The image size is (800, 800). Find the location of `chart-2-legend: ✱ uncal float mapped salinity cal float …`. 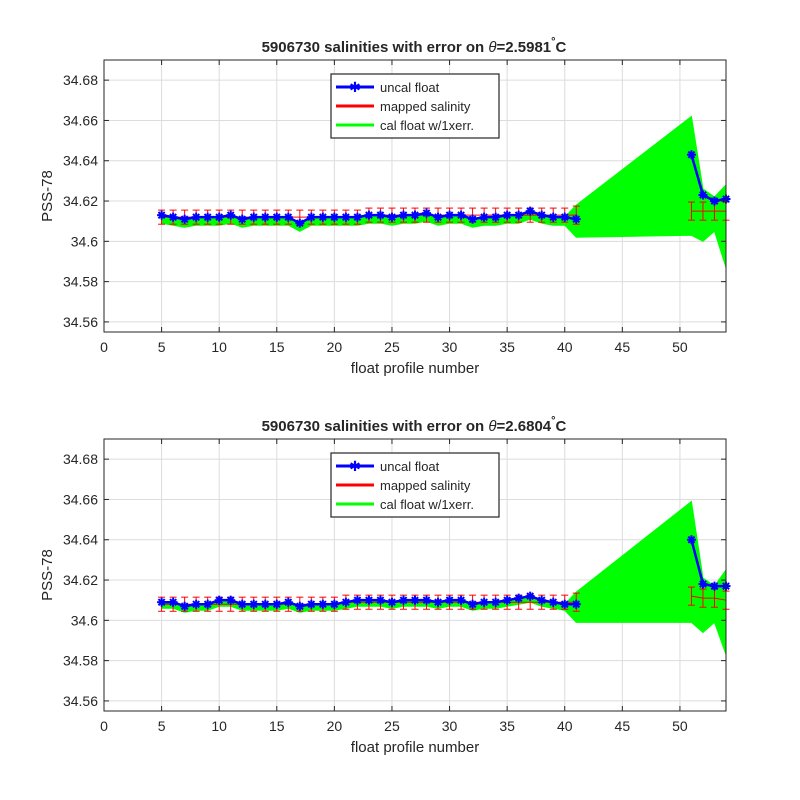

chart-2-legend: ✱ uncal float mapped salinity cal float … is located at coordinates (415, 485).